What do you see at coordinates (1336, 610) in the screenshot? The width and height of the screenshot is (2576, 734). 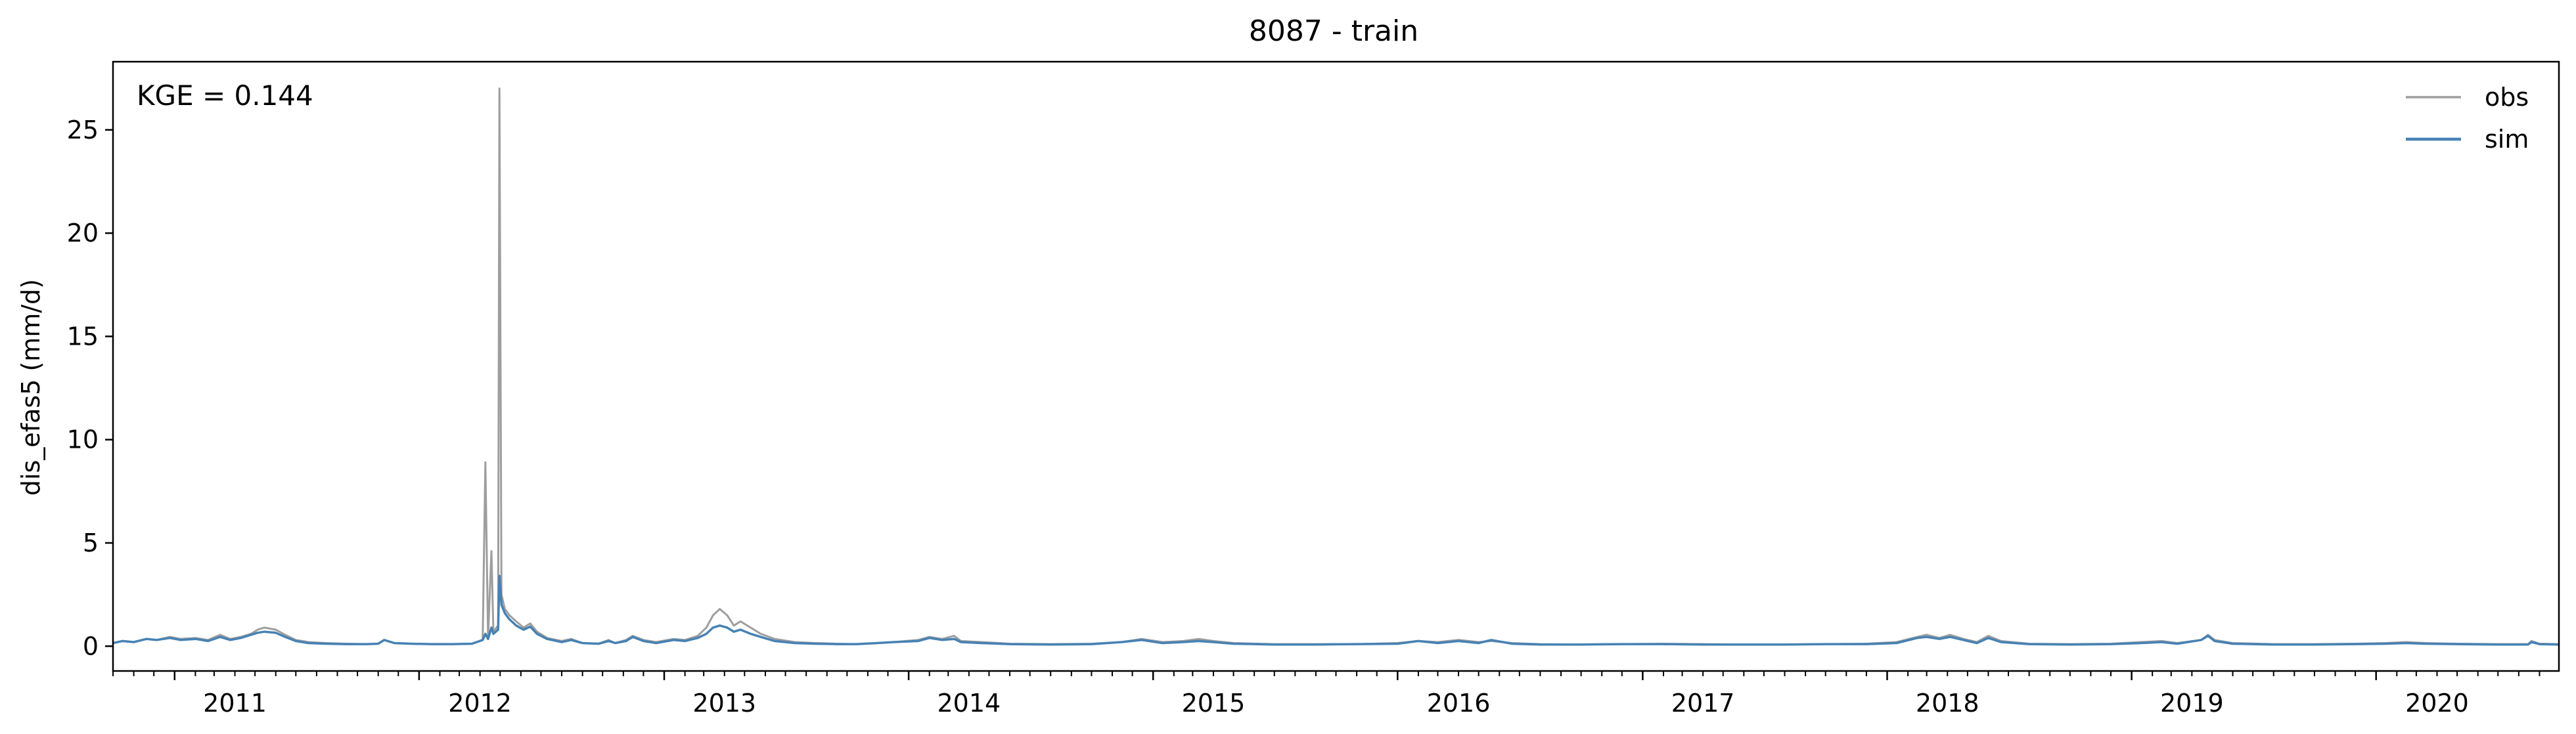 I see `series-line-sim` at bounding box center [1336, 610].